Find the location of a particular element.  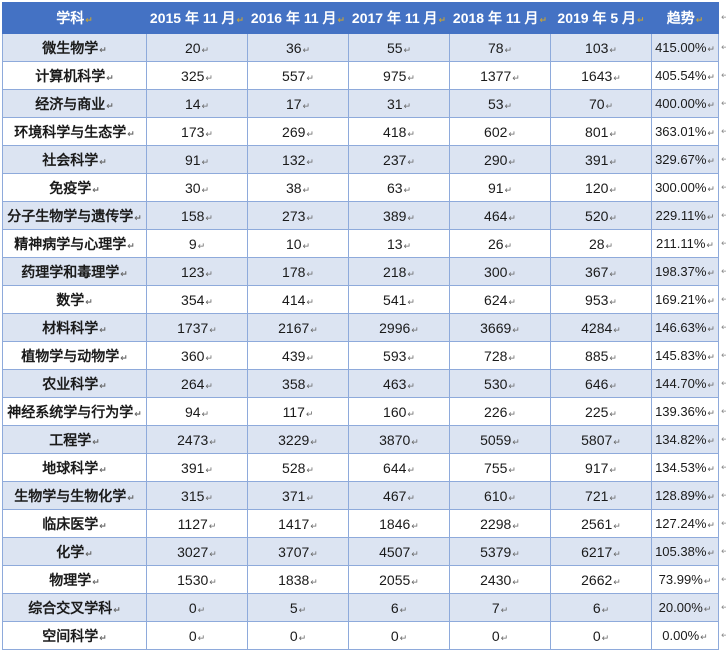

column-header-6: 趋势↵ is located at coordinates (685, 18).